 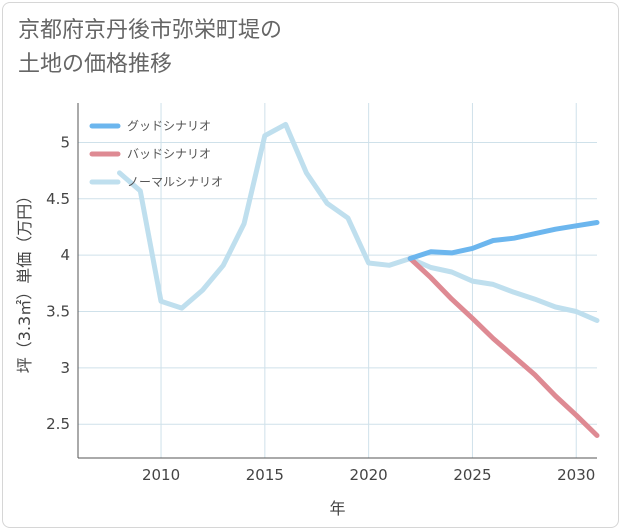 I want to click on y-tick-label: 3, so click(x=65, y=368).